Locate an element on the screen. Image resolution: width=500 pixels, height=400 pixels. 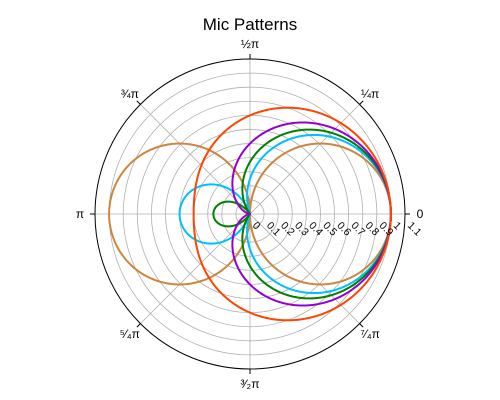
angle-tick-label: ¾π is located at coordinates (130, 94).